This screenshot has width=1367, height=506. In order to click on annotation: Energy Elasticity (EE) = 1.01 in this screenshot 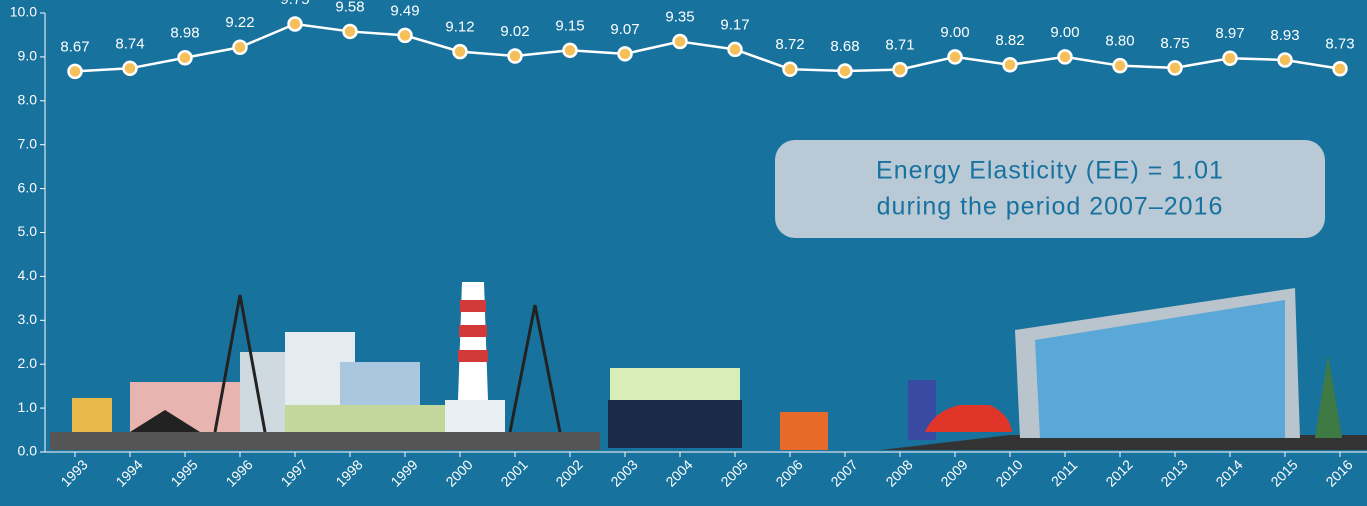, I will do `click(1050, 171)`.